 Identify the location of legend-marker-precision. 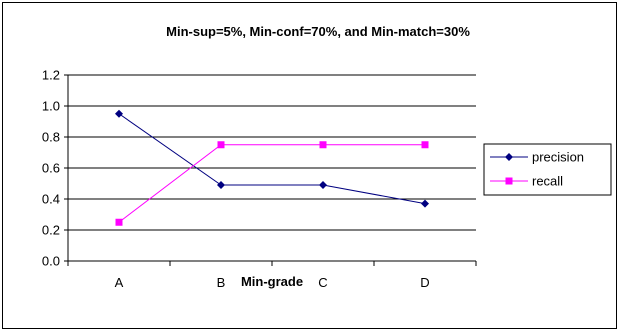
(509, 157).